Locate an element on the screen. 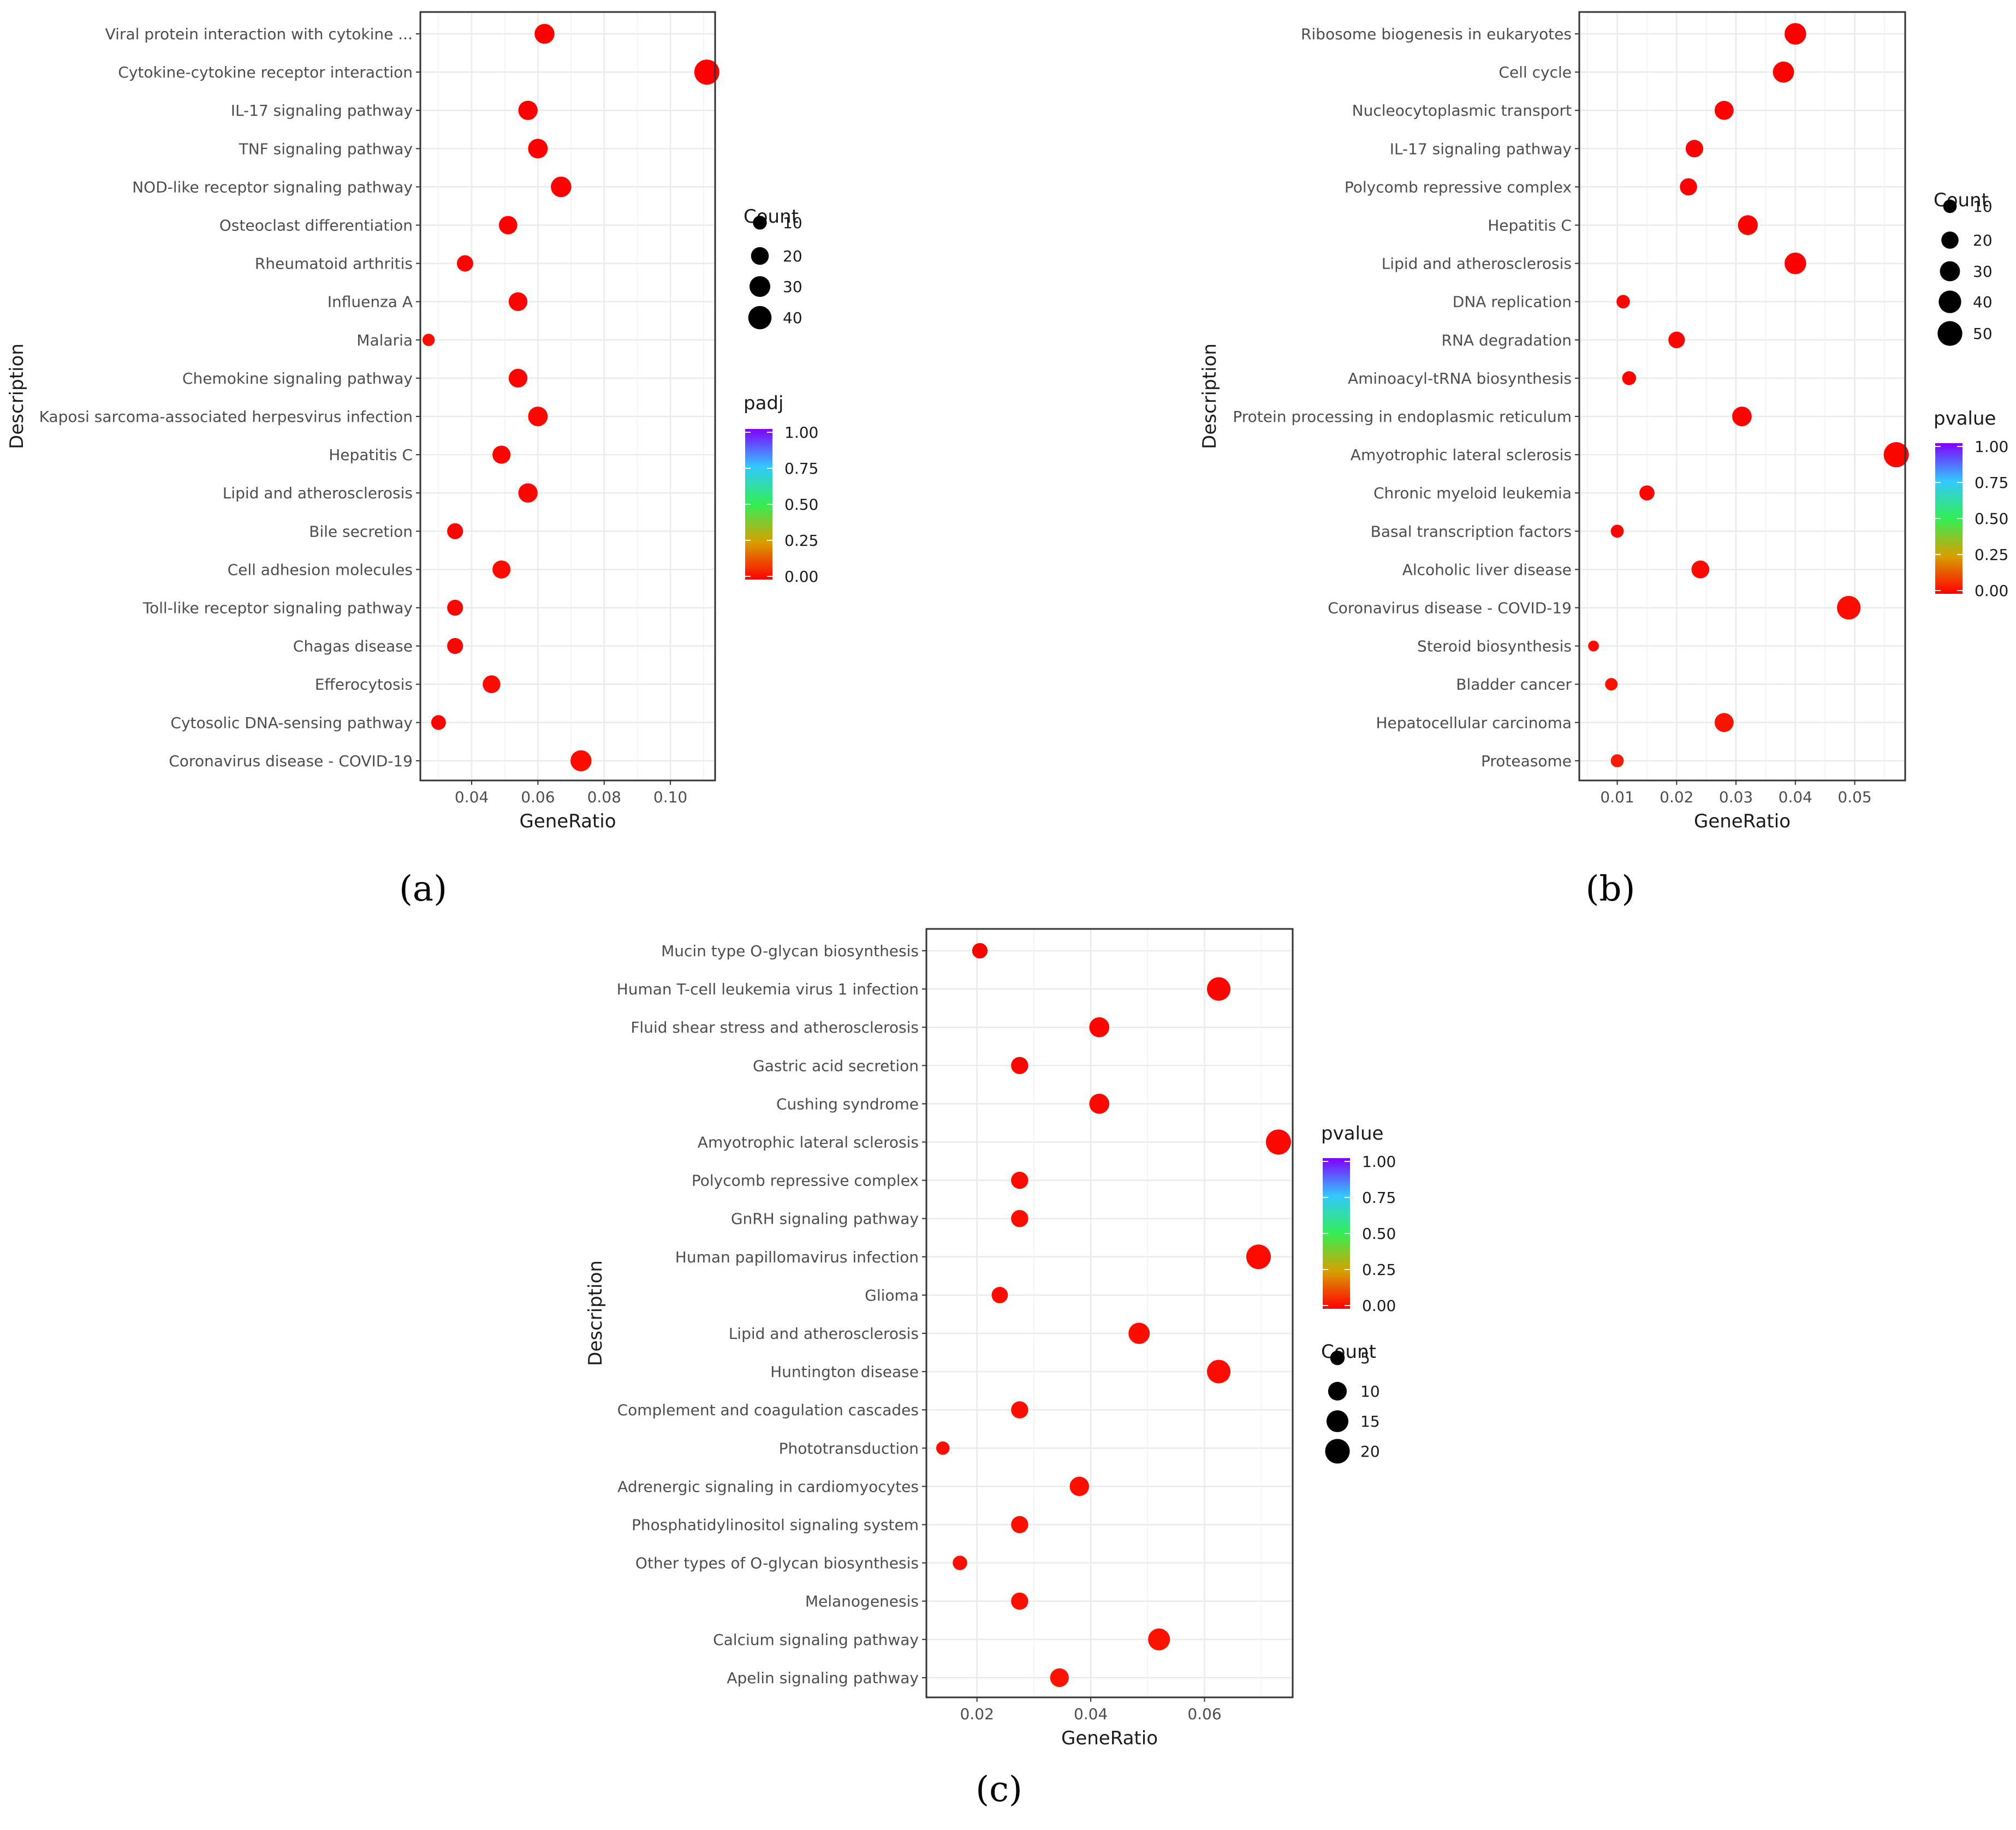 The width and height of the screenshot is (2016, 1830). size-legend-label: 5 is located at coordinates (1365, 1358).